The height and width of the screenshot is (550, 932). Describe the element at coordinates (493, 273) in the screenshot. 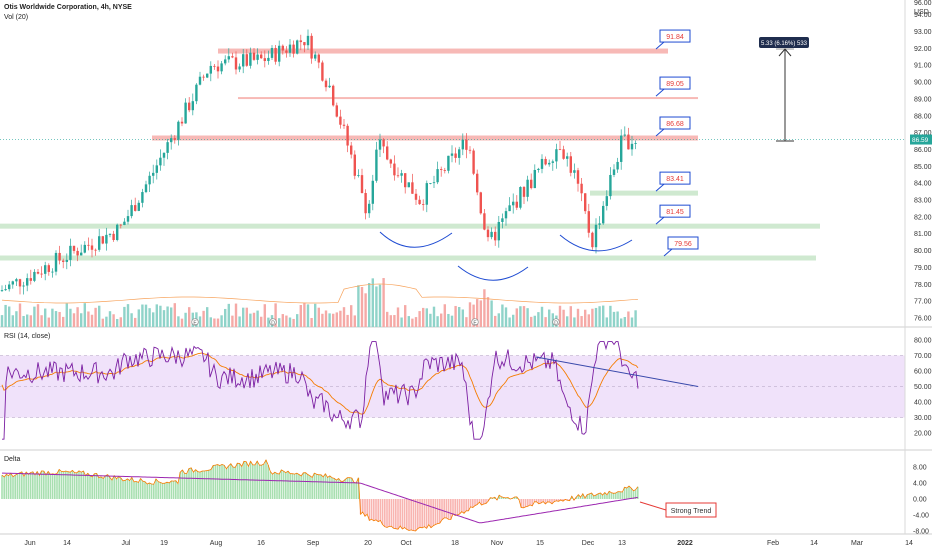

I see `arc-middle` at that location.